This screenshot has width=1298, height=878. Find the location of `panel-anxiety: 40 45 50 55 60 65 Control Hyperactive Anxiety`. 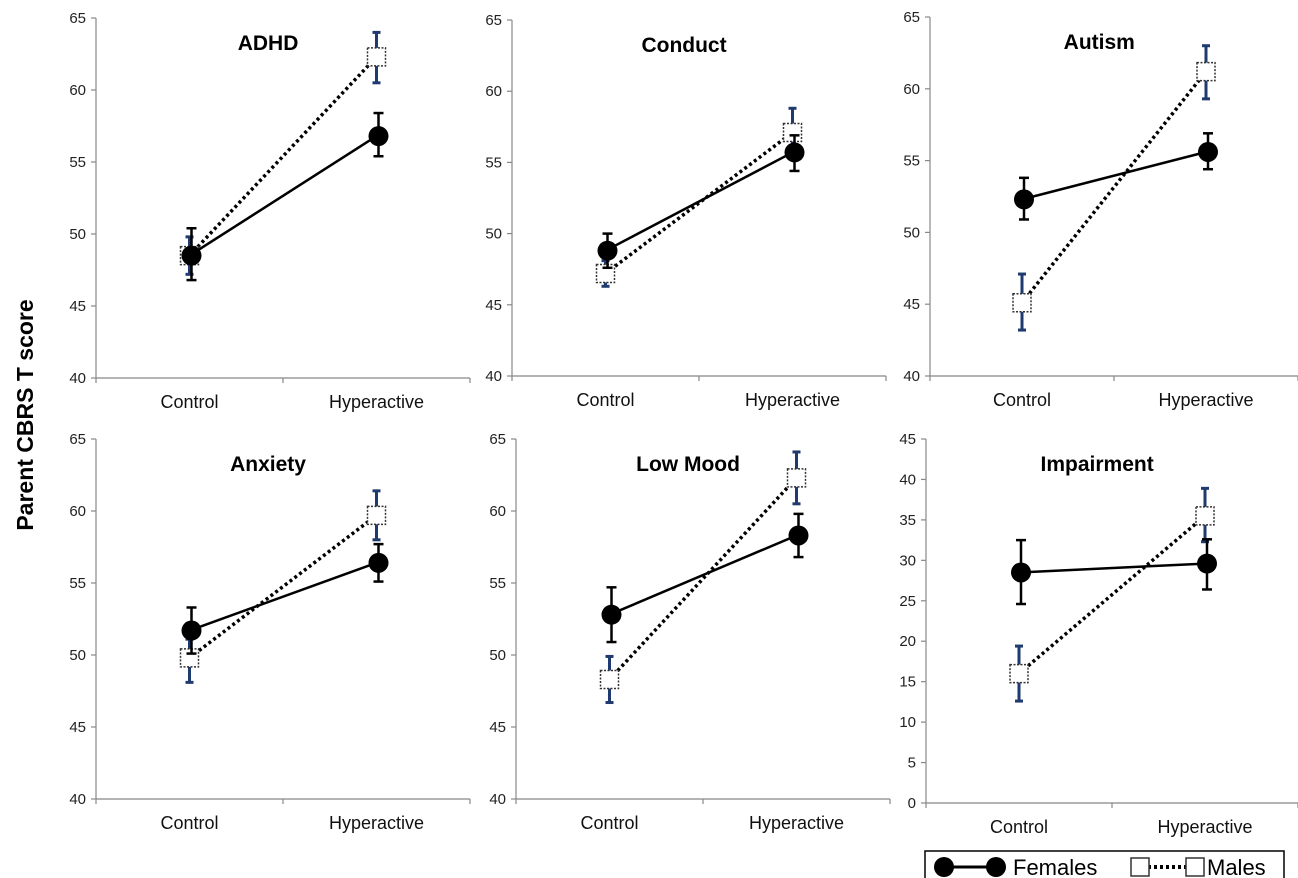

panel-anxiety: 40 45 50 55 60 65 Control Hyperactive Anxiety is located at coordinates (270, 632).